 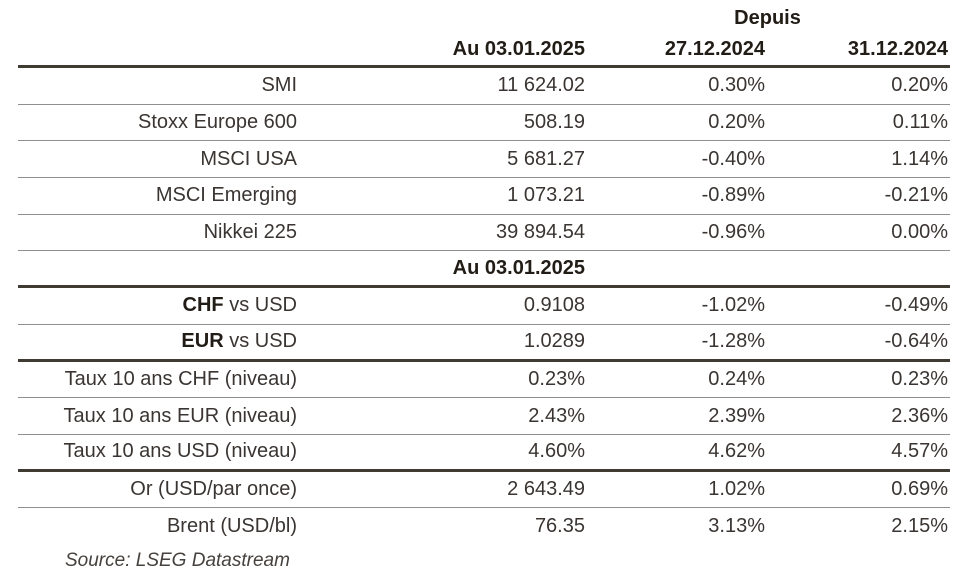 What do you see at coordinates (736, 85) in the screenshot?
I see `row-pct-since-27: 0.30%` at bounding box center [736, 85].